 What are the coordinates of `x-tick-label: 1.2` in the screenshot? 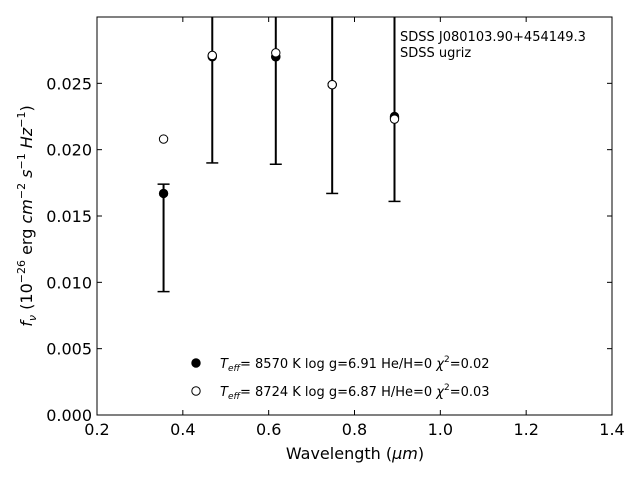 It's located at (525, 429).